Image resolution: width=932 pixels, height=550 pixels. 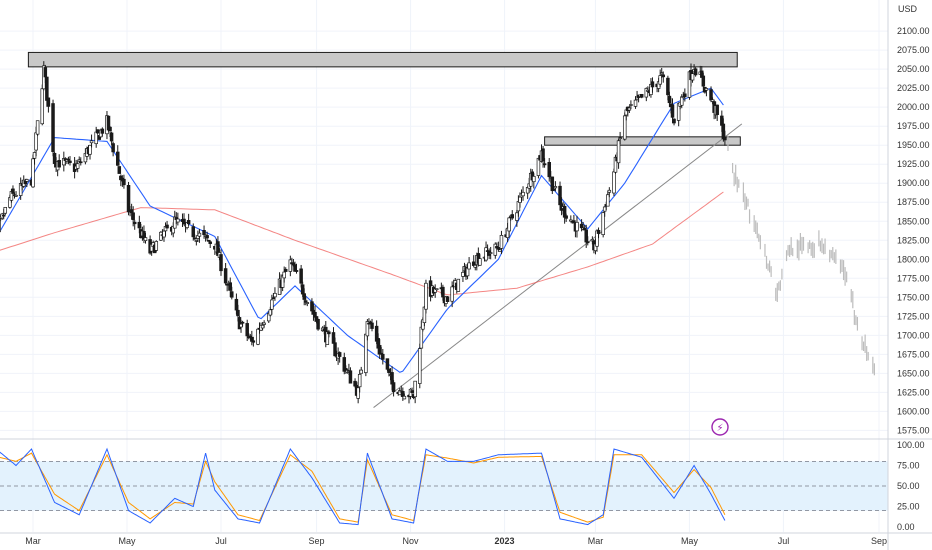 I want to click on price-tick-label: 1825.00, so click(x=913, y=240).